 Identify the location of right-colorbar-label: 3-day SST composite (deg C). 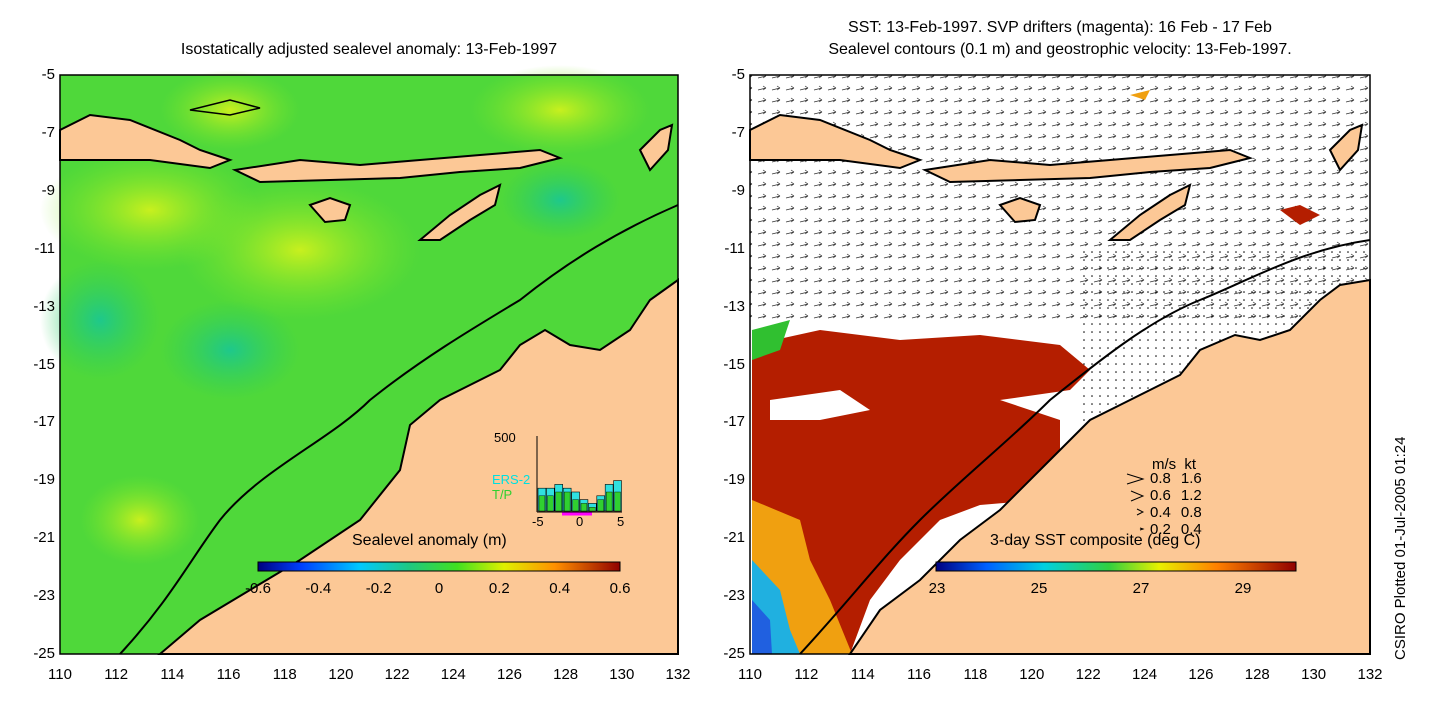
(1095, 540).